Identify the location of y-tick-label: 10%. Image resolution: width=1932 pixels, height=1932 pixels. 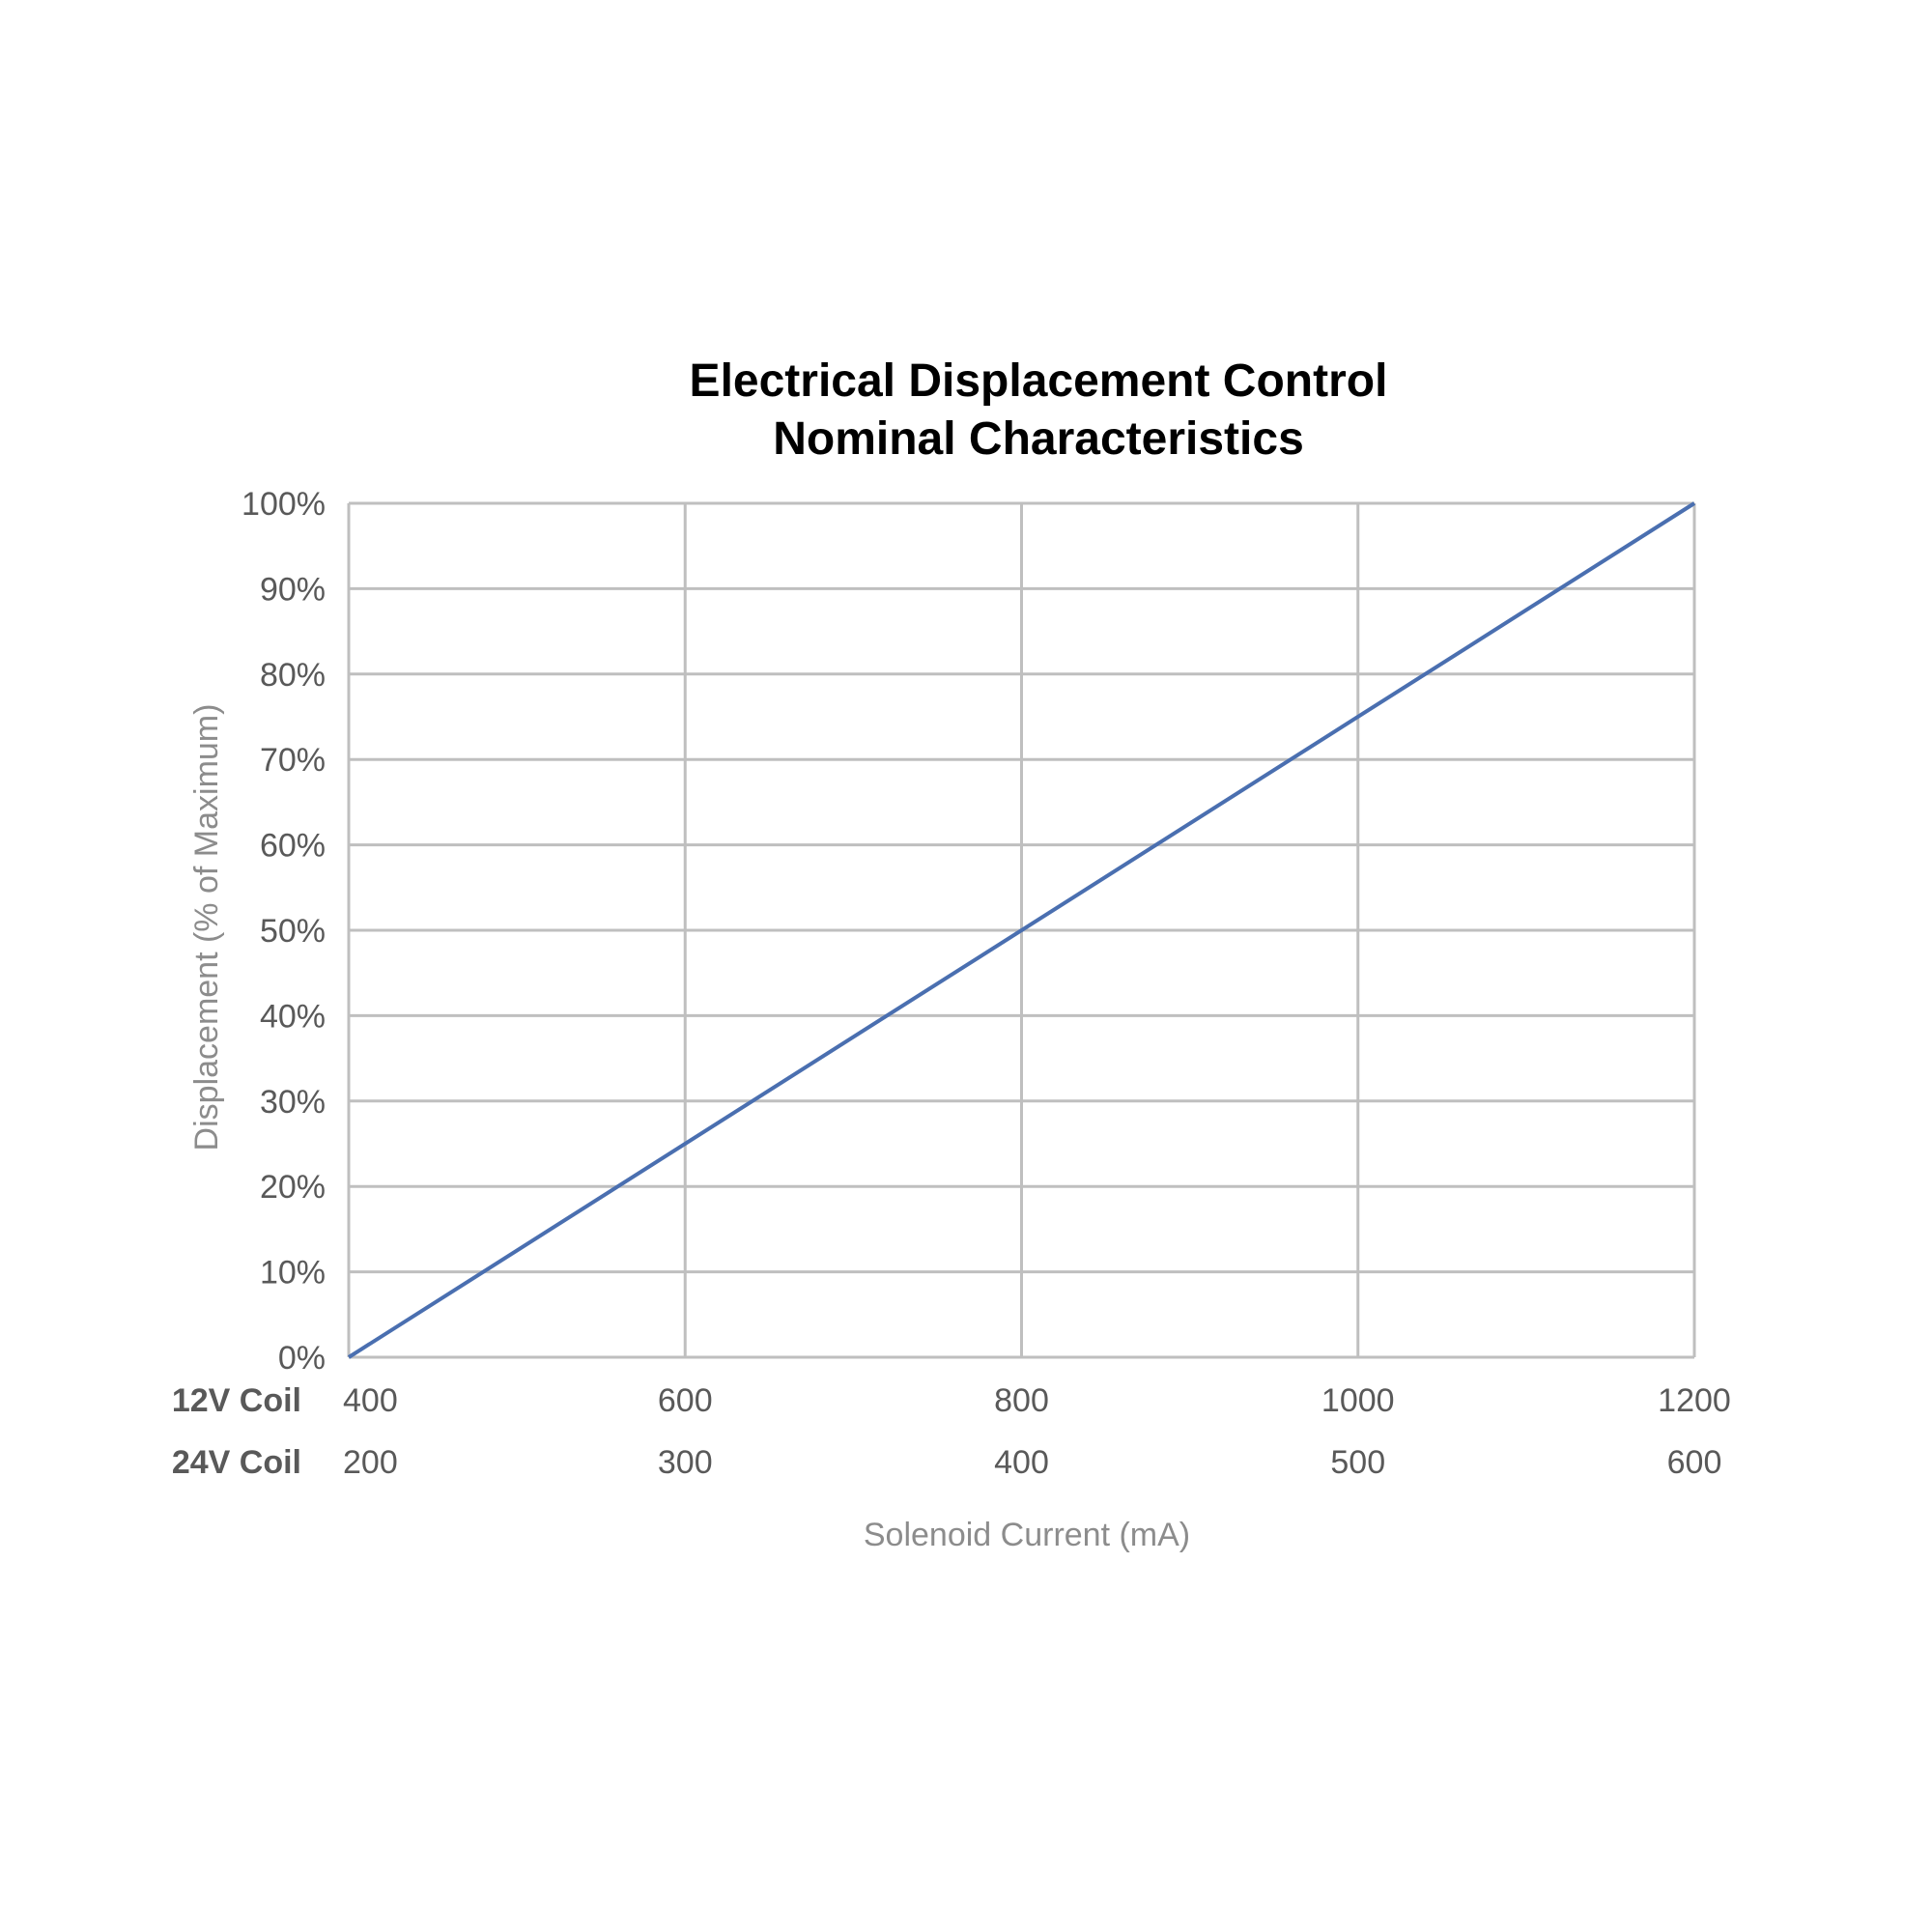
(293, 1273).